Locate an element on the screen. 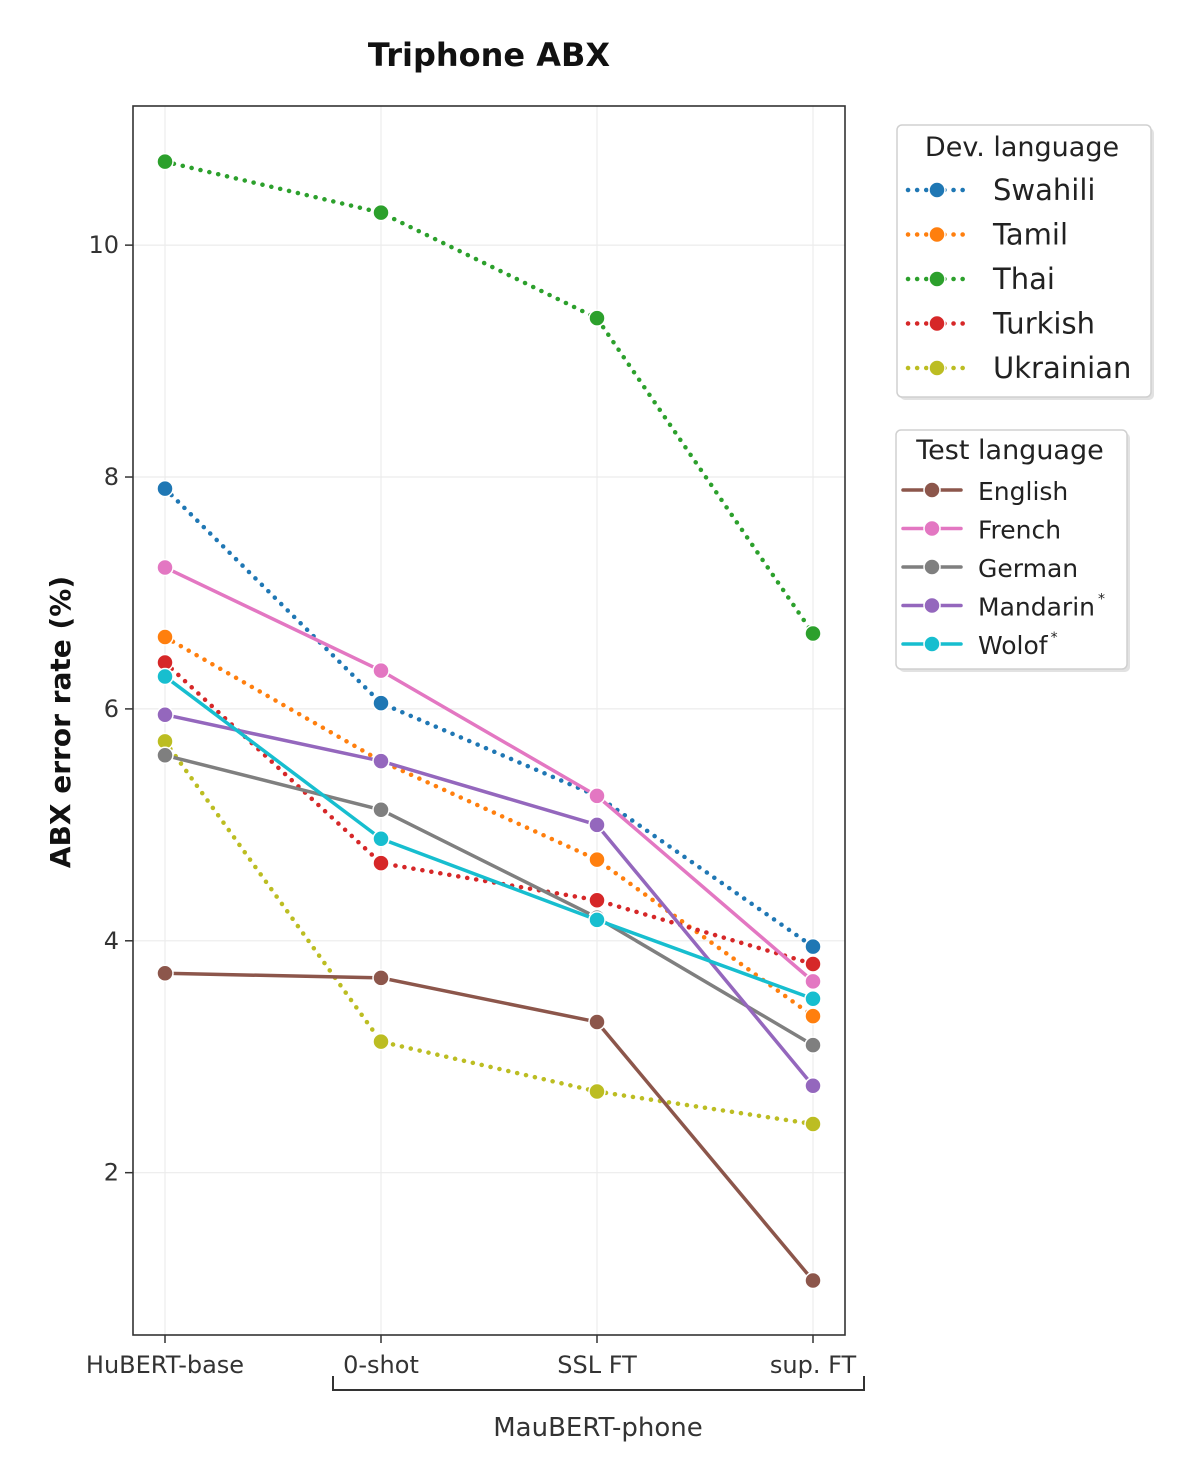  series-line-tamil is located at coordinates (489, 826).